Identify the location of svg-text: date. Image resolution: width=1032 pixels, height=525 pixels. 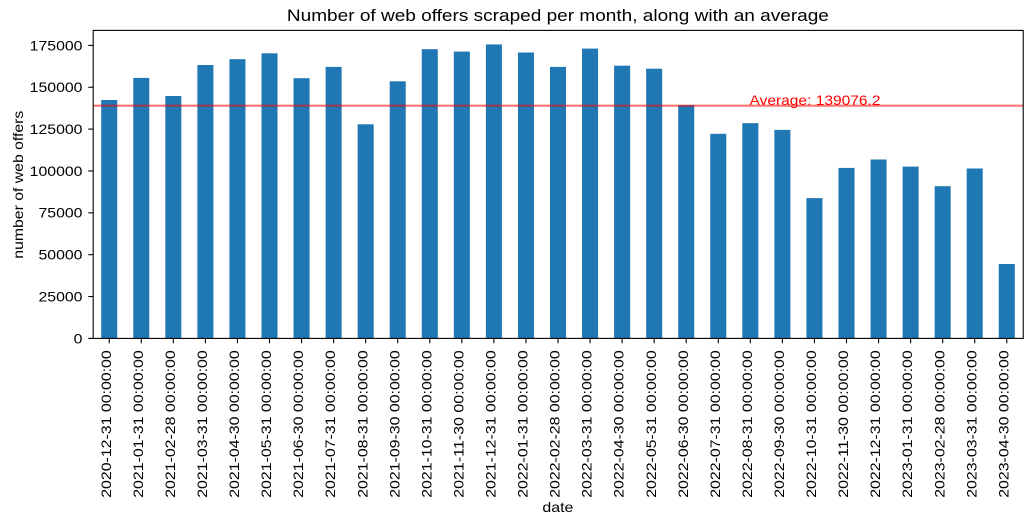
(557, 507).